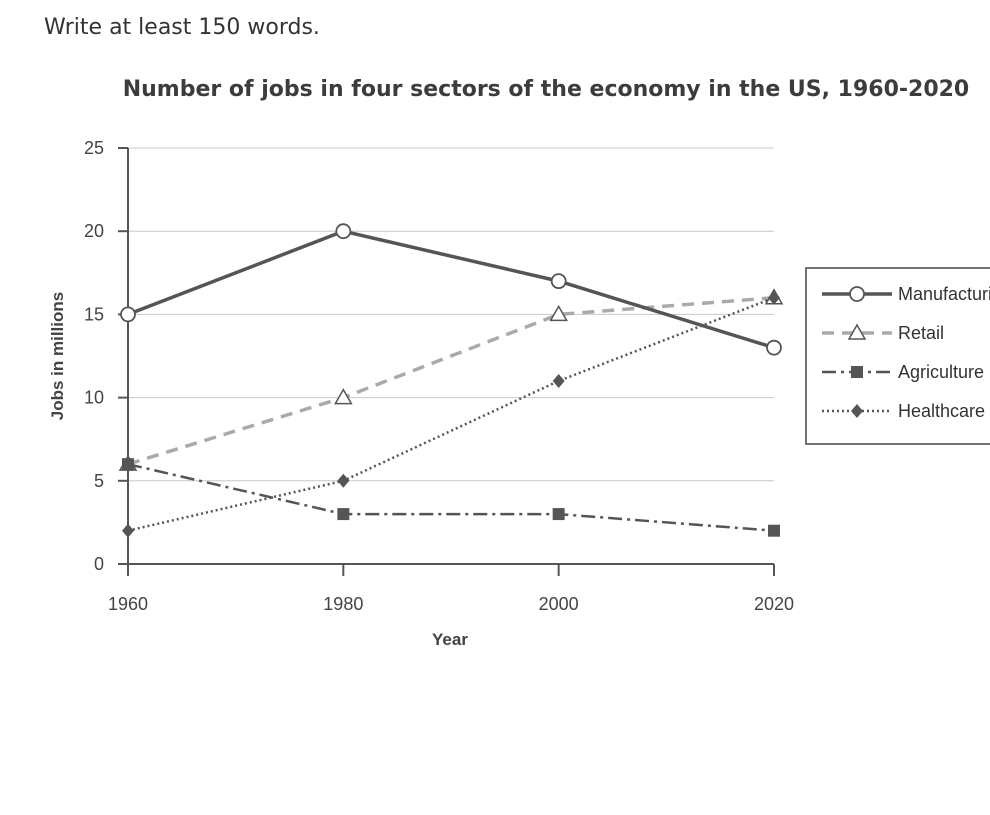 The height and width of the screenshot is (815, 990). What do you see at coordinates (941, 411) in the screenshot?
I see `legend-label-healthcare: Healthcare` at bounding box center [941, 411].